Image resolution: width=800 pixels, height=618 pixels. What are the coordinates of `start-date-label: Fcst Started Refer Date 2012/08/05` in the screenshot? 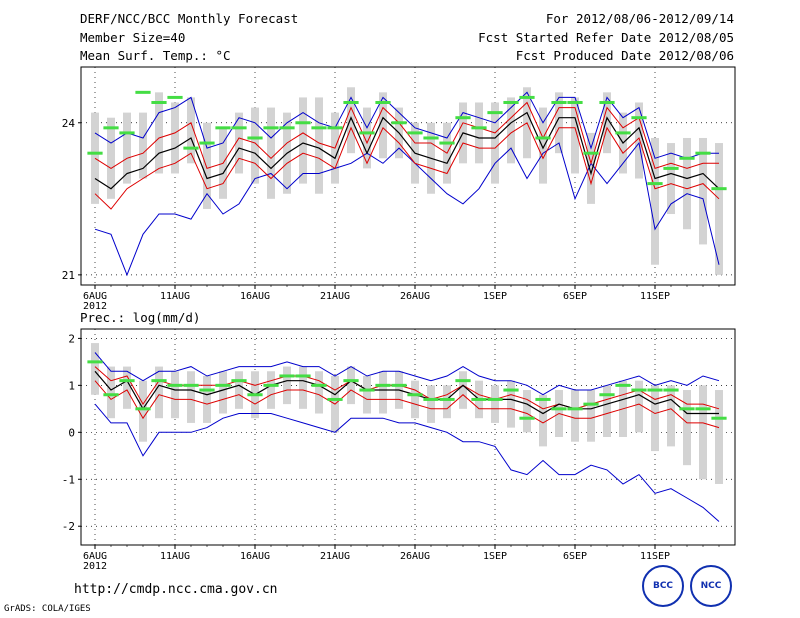 It's located at (606, 37).